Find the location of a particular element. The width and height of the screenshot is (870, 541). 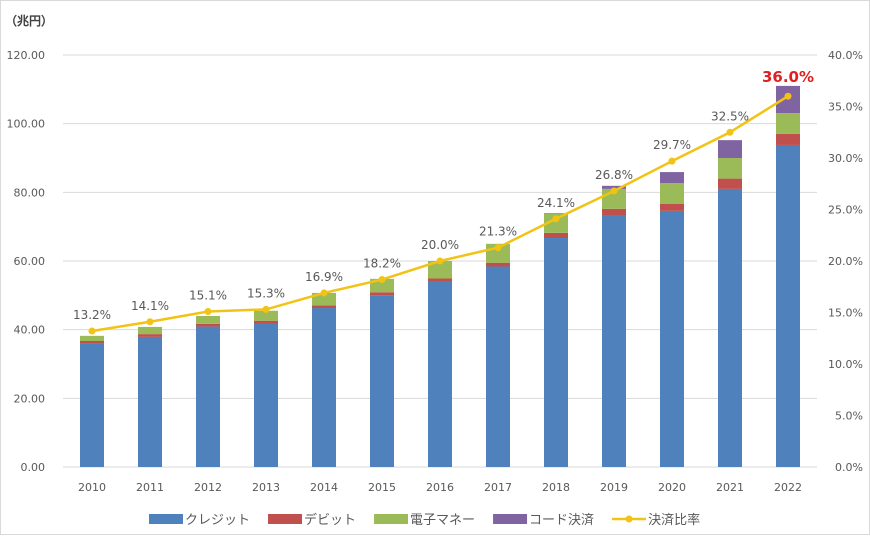

ratio-data-label: 32.5% is located at coordinates (730, 116).